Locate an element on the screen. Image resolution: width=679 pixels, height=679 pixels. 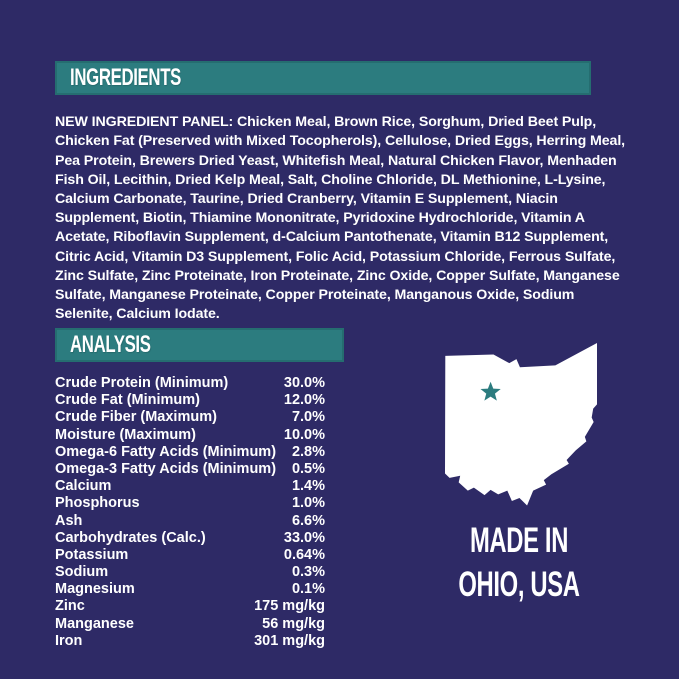
analysis-label: Crude Protein (Minimum) is located at coordinates (142, 383).